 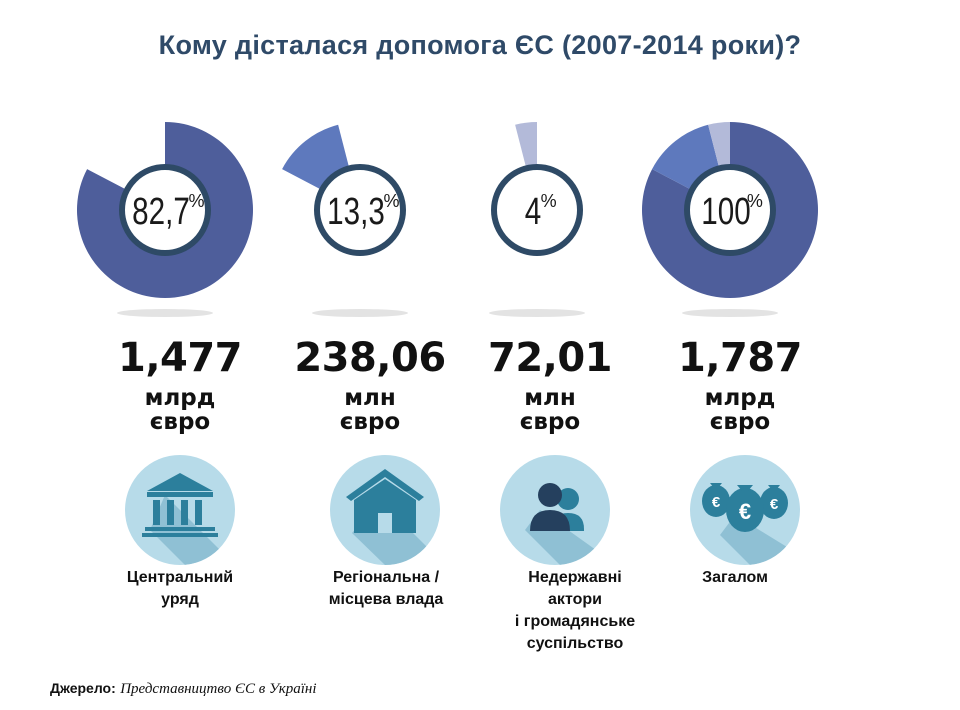 I want to click on label-line: Центральний, so click(x=180, y=577).